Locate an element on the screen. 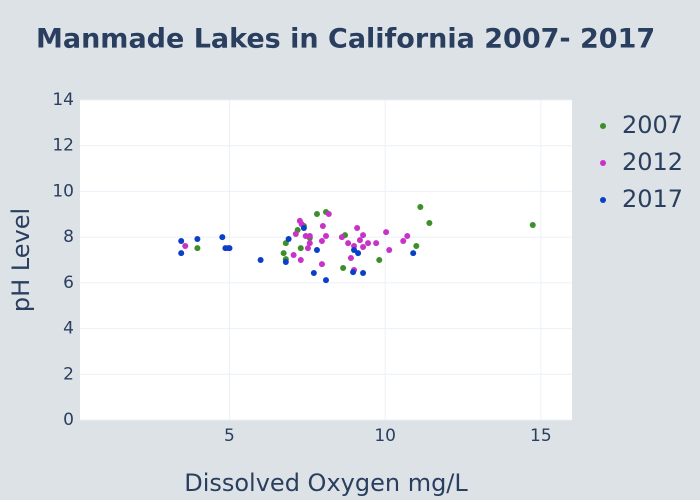  x-tick-label: 5 is located at coordinates (229, 436).